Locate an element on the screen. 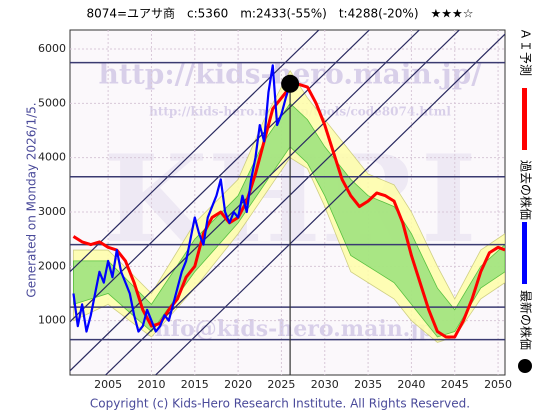 This screenshot has width=560, height=420. x-tick-label: 2015 is located at coordinates (195, 384).